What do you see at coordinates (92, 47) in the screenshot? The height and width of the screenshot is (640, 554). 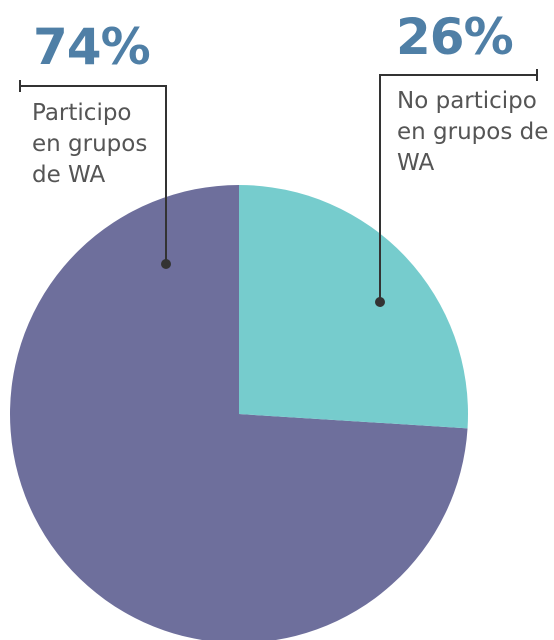 I see `value-label: 74%` at bounding box center [92, 47].